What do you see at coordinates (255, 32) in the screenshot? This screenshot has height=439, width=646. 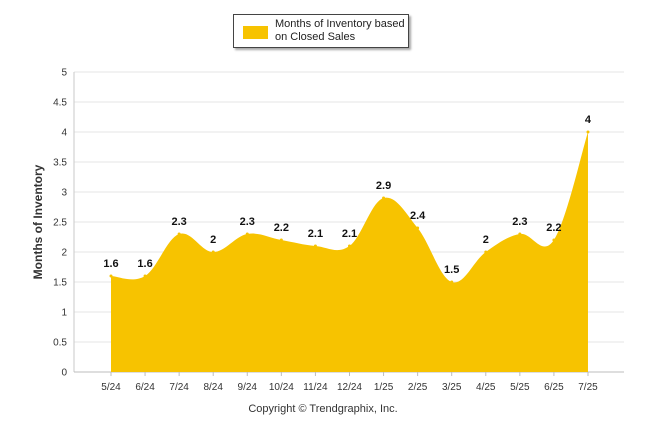 I see `legend-swatch` at bounding box center [255, 32].